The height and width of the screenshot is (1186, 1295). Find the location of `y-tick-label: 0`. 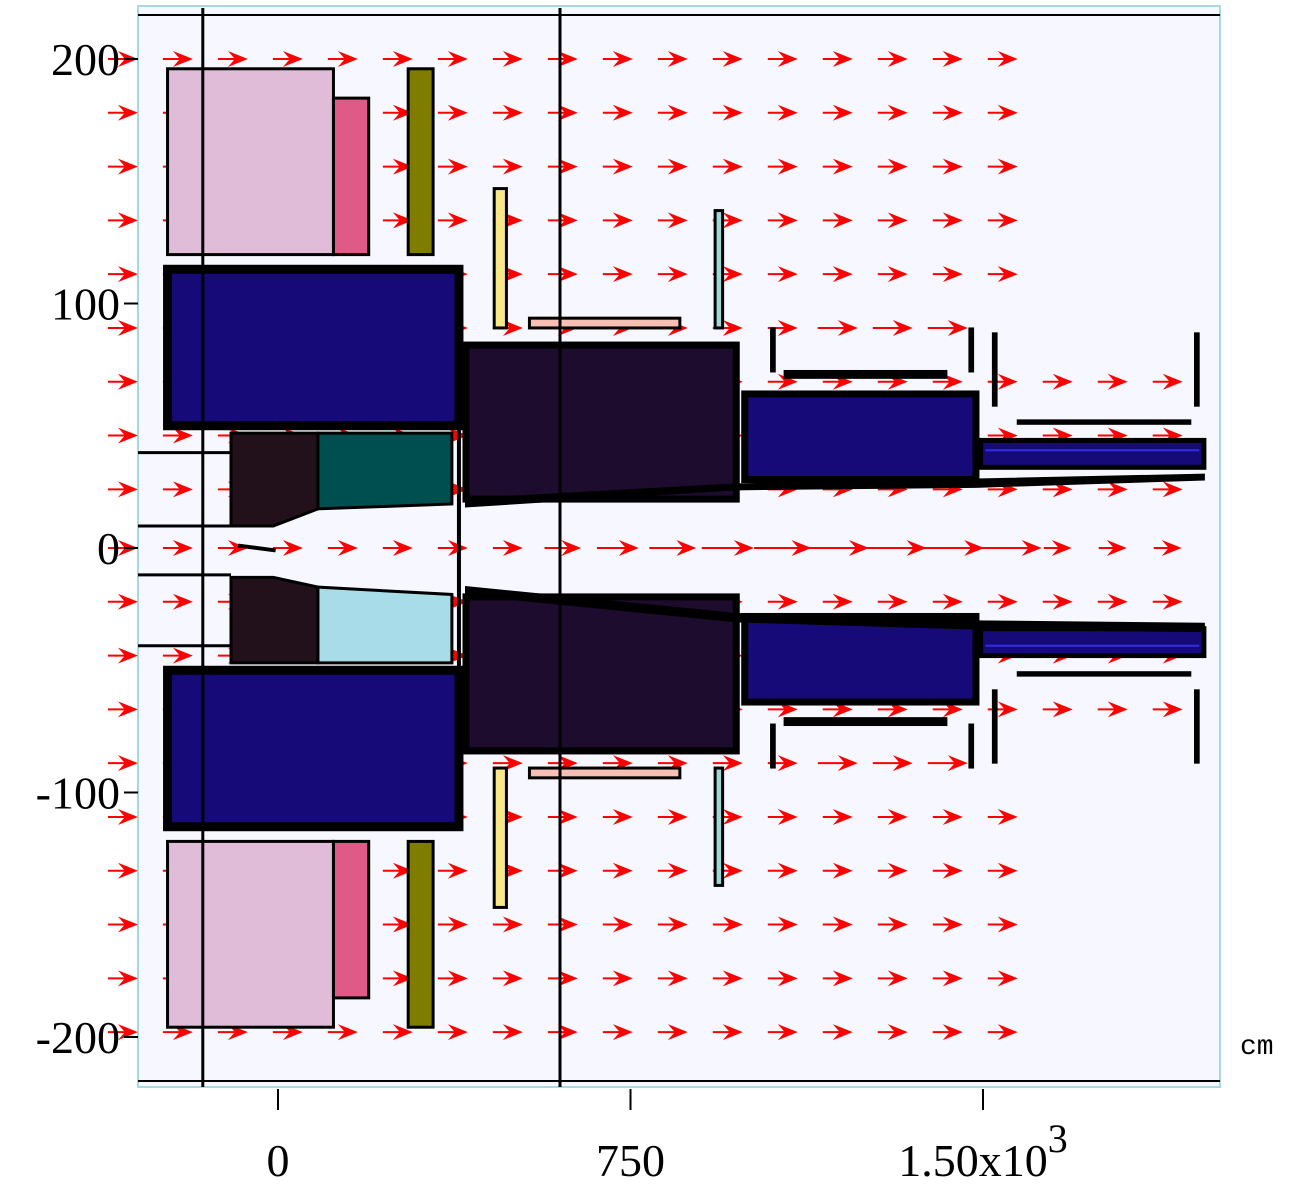

y-tick-label: 0 is located at coordinates (108, 548).